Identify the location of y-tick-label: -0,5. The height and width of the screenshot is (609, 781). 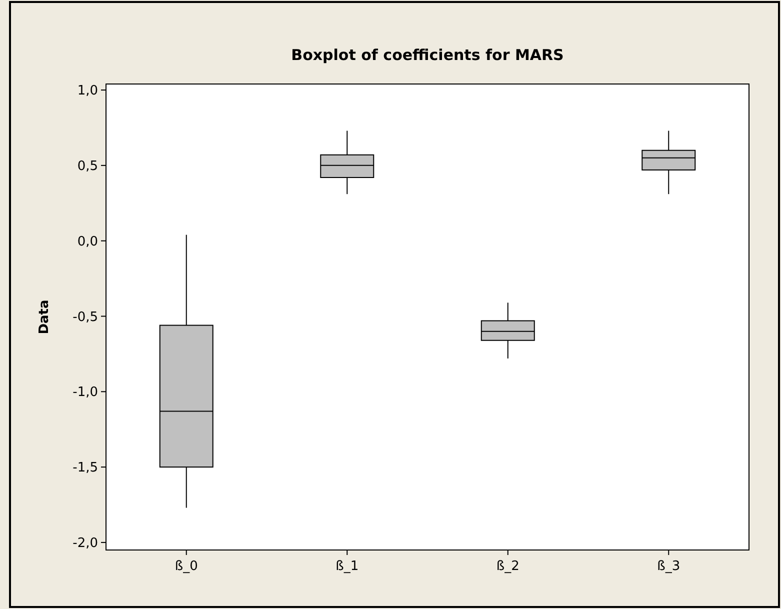
(85, 317).